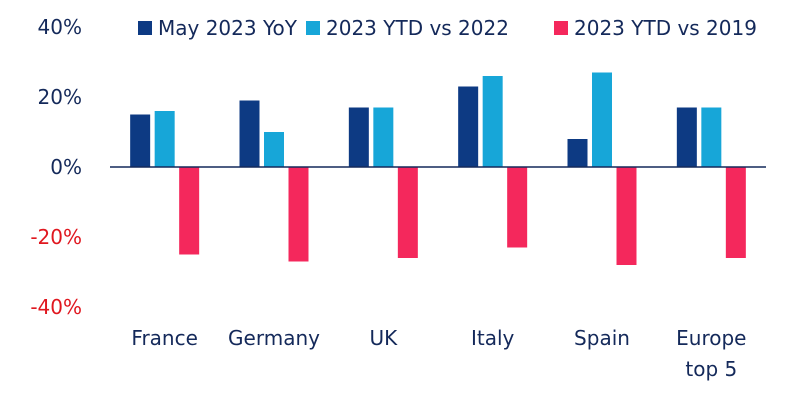 This screenshot has width=799, height=408. I want to click on category-label: France, so click(164, 338).